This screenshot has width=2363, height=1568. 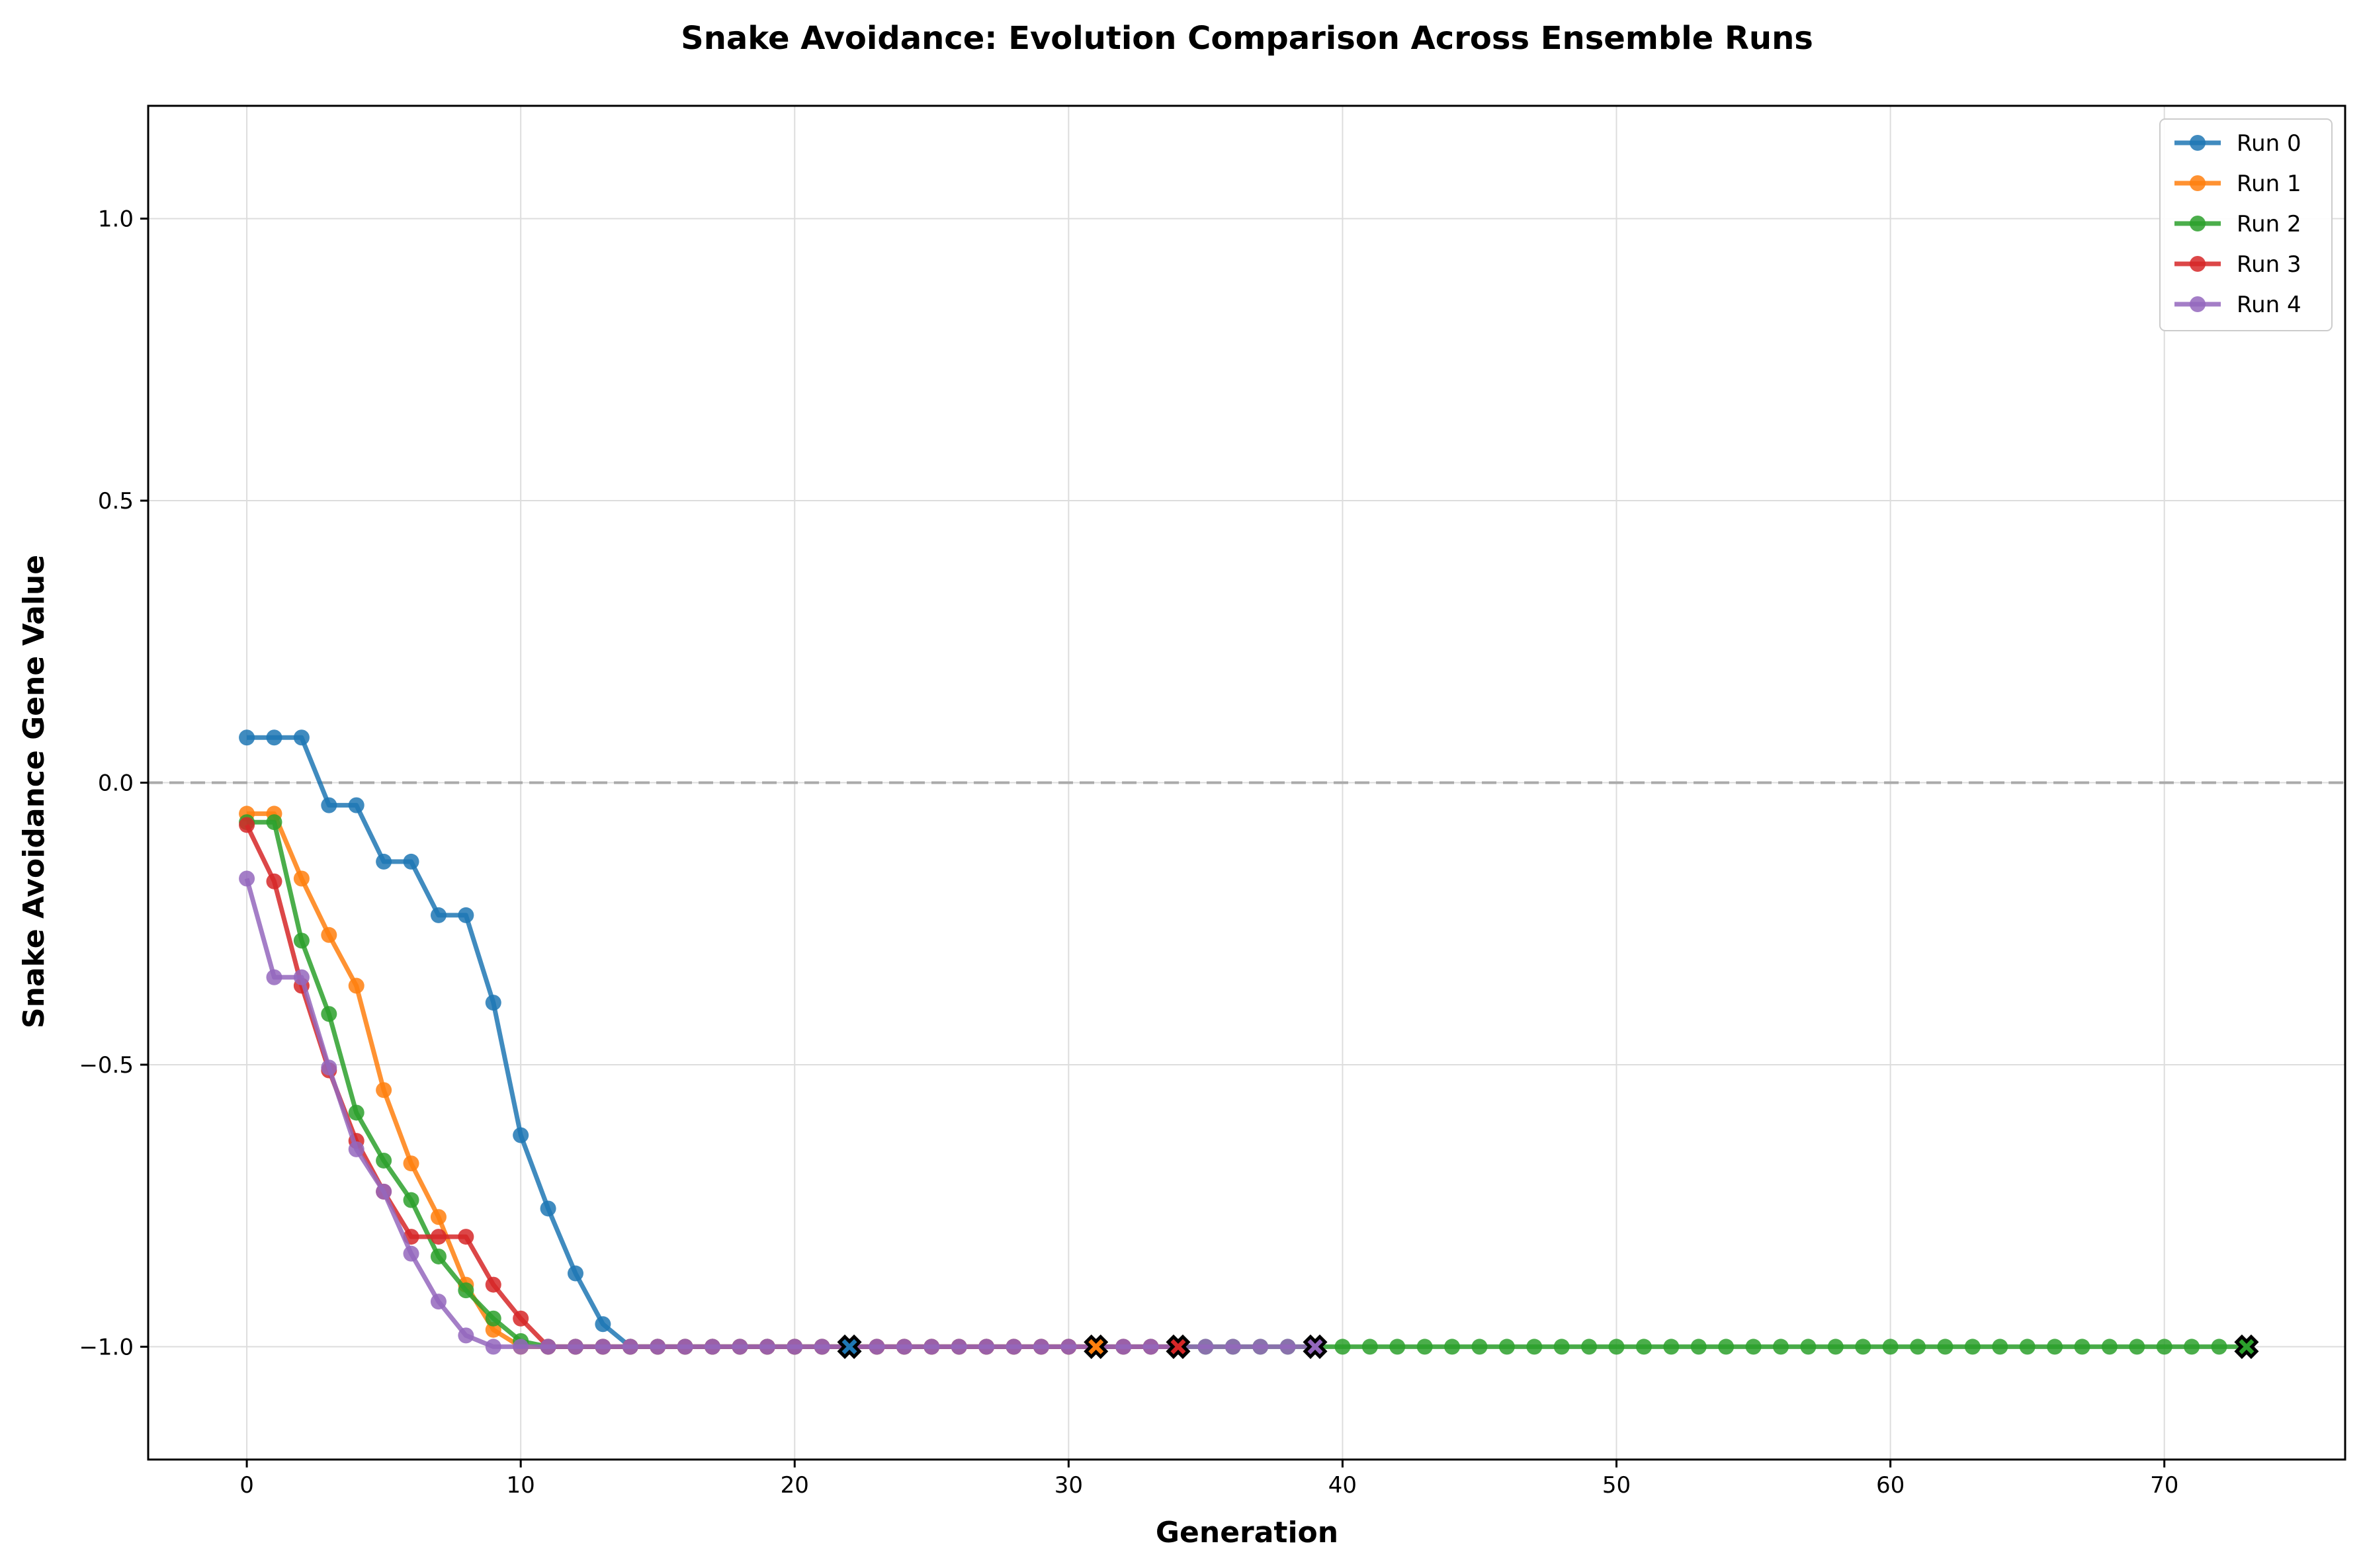 What do you see at coordinates (1068, 1485) in the screenshot?
I see `x-tick-label: 30` at bounding box center [1068, 1485].